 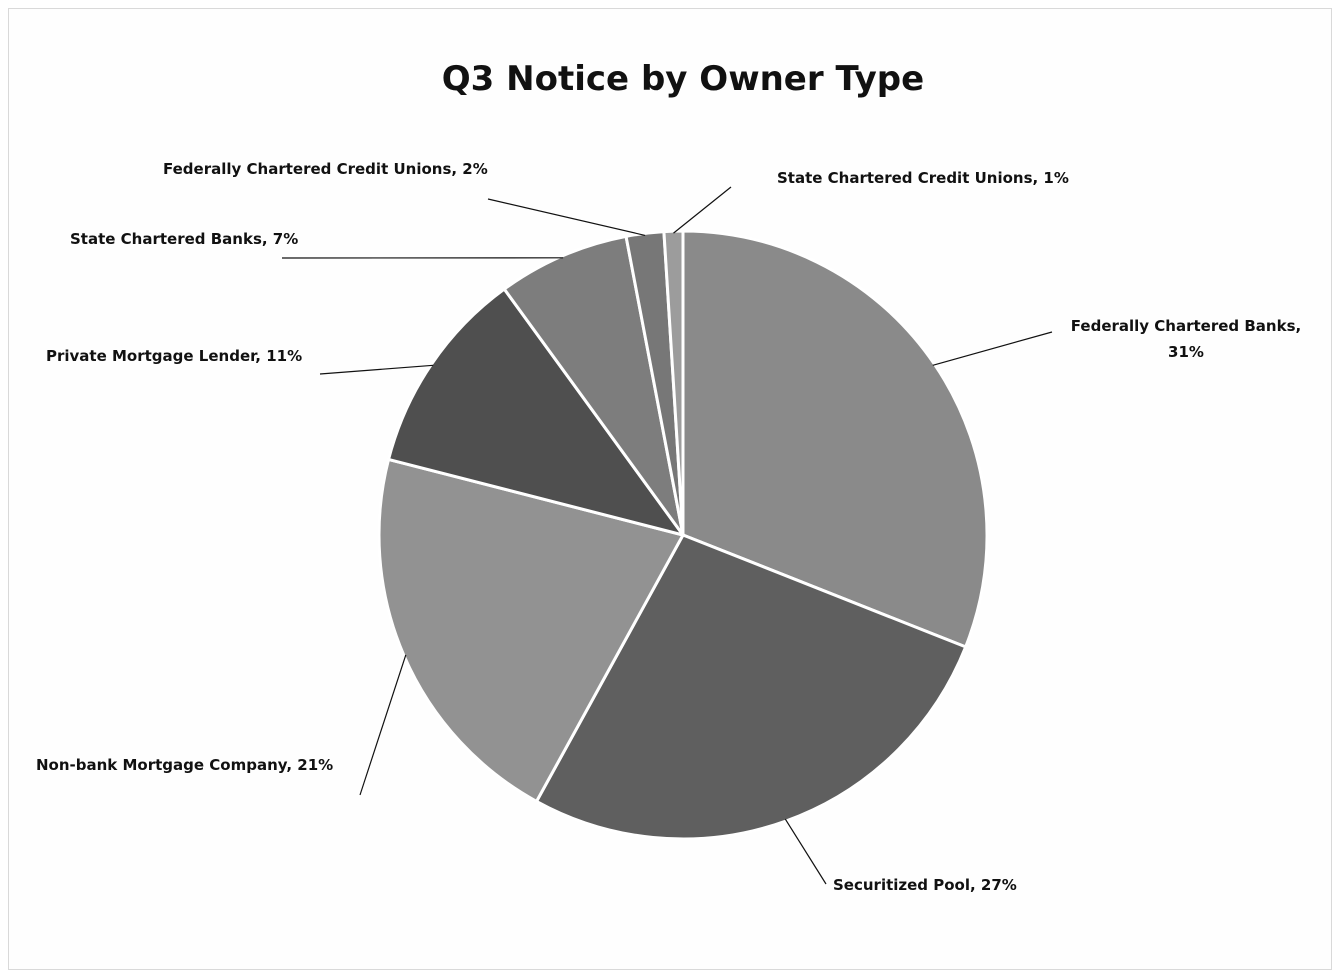 What do you see at coordinates (835, 439) in the screenshot?
I see `pie-slice-federally-chartered-banks` at bounding box center [835, 439].